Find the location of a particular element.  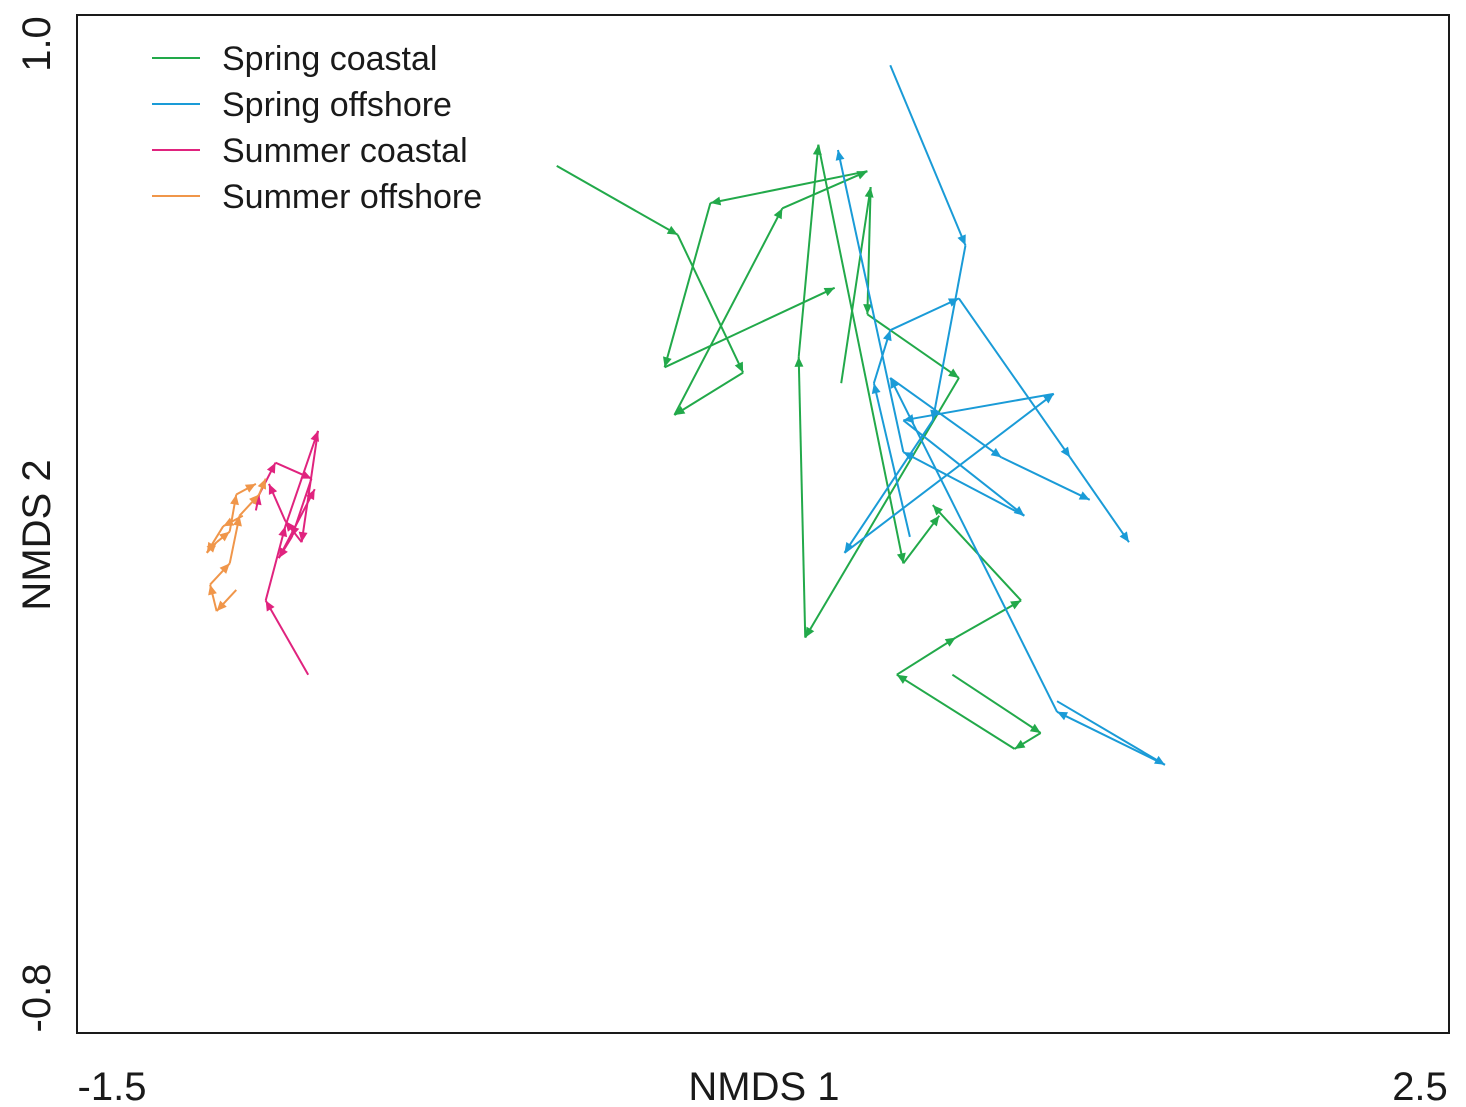

y-tick-max: 1.0 is located at coordinates (37, 44).